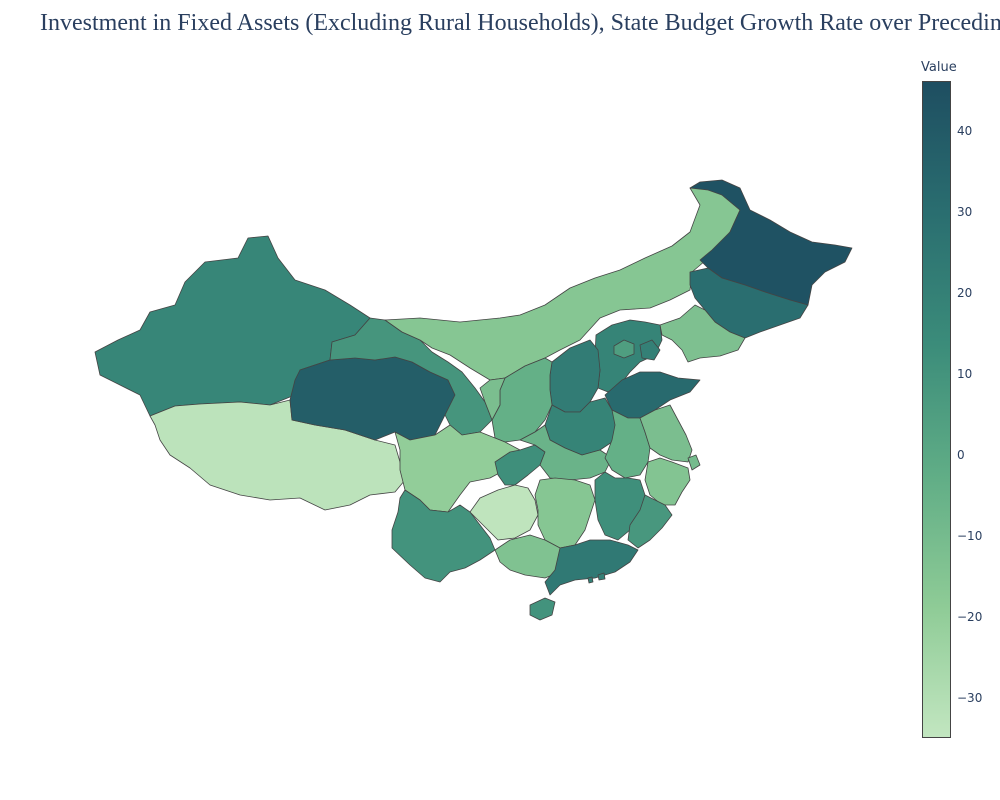  Describe the element at coordinates (601, 576) in the screenshot. I see `region-hong-kong` at that location.